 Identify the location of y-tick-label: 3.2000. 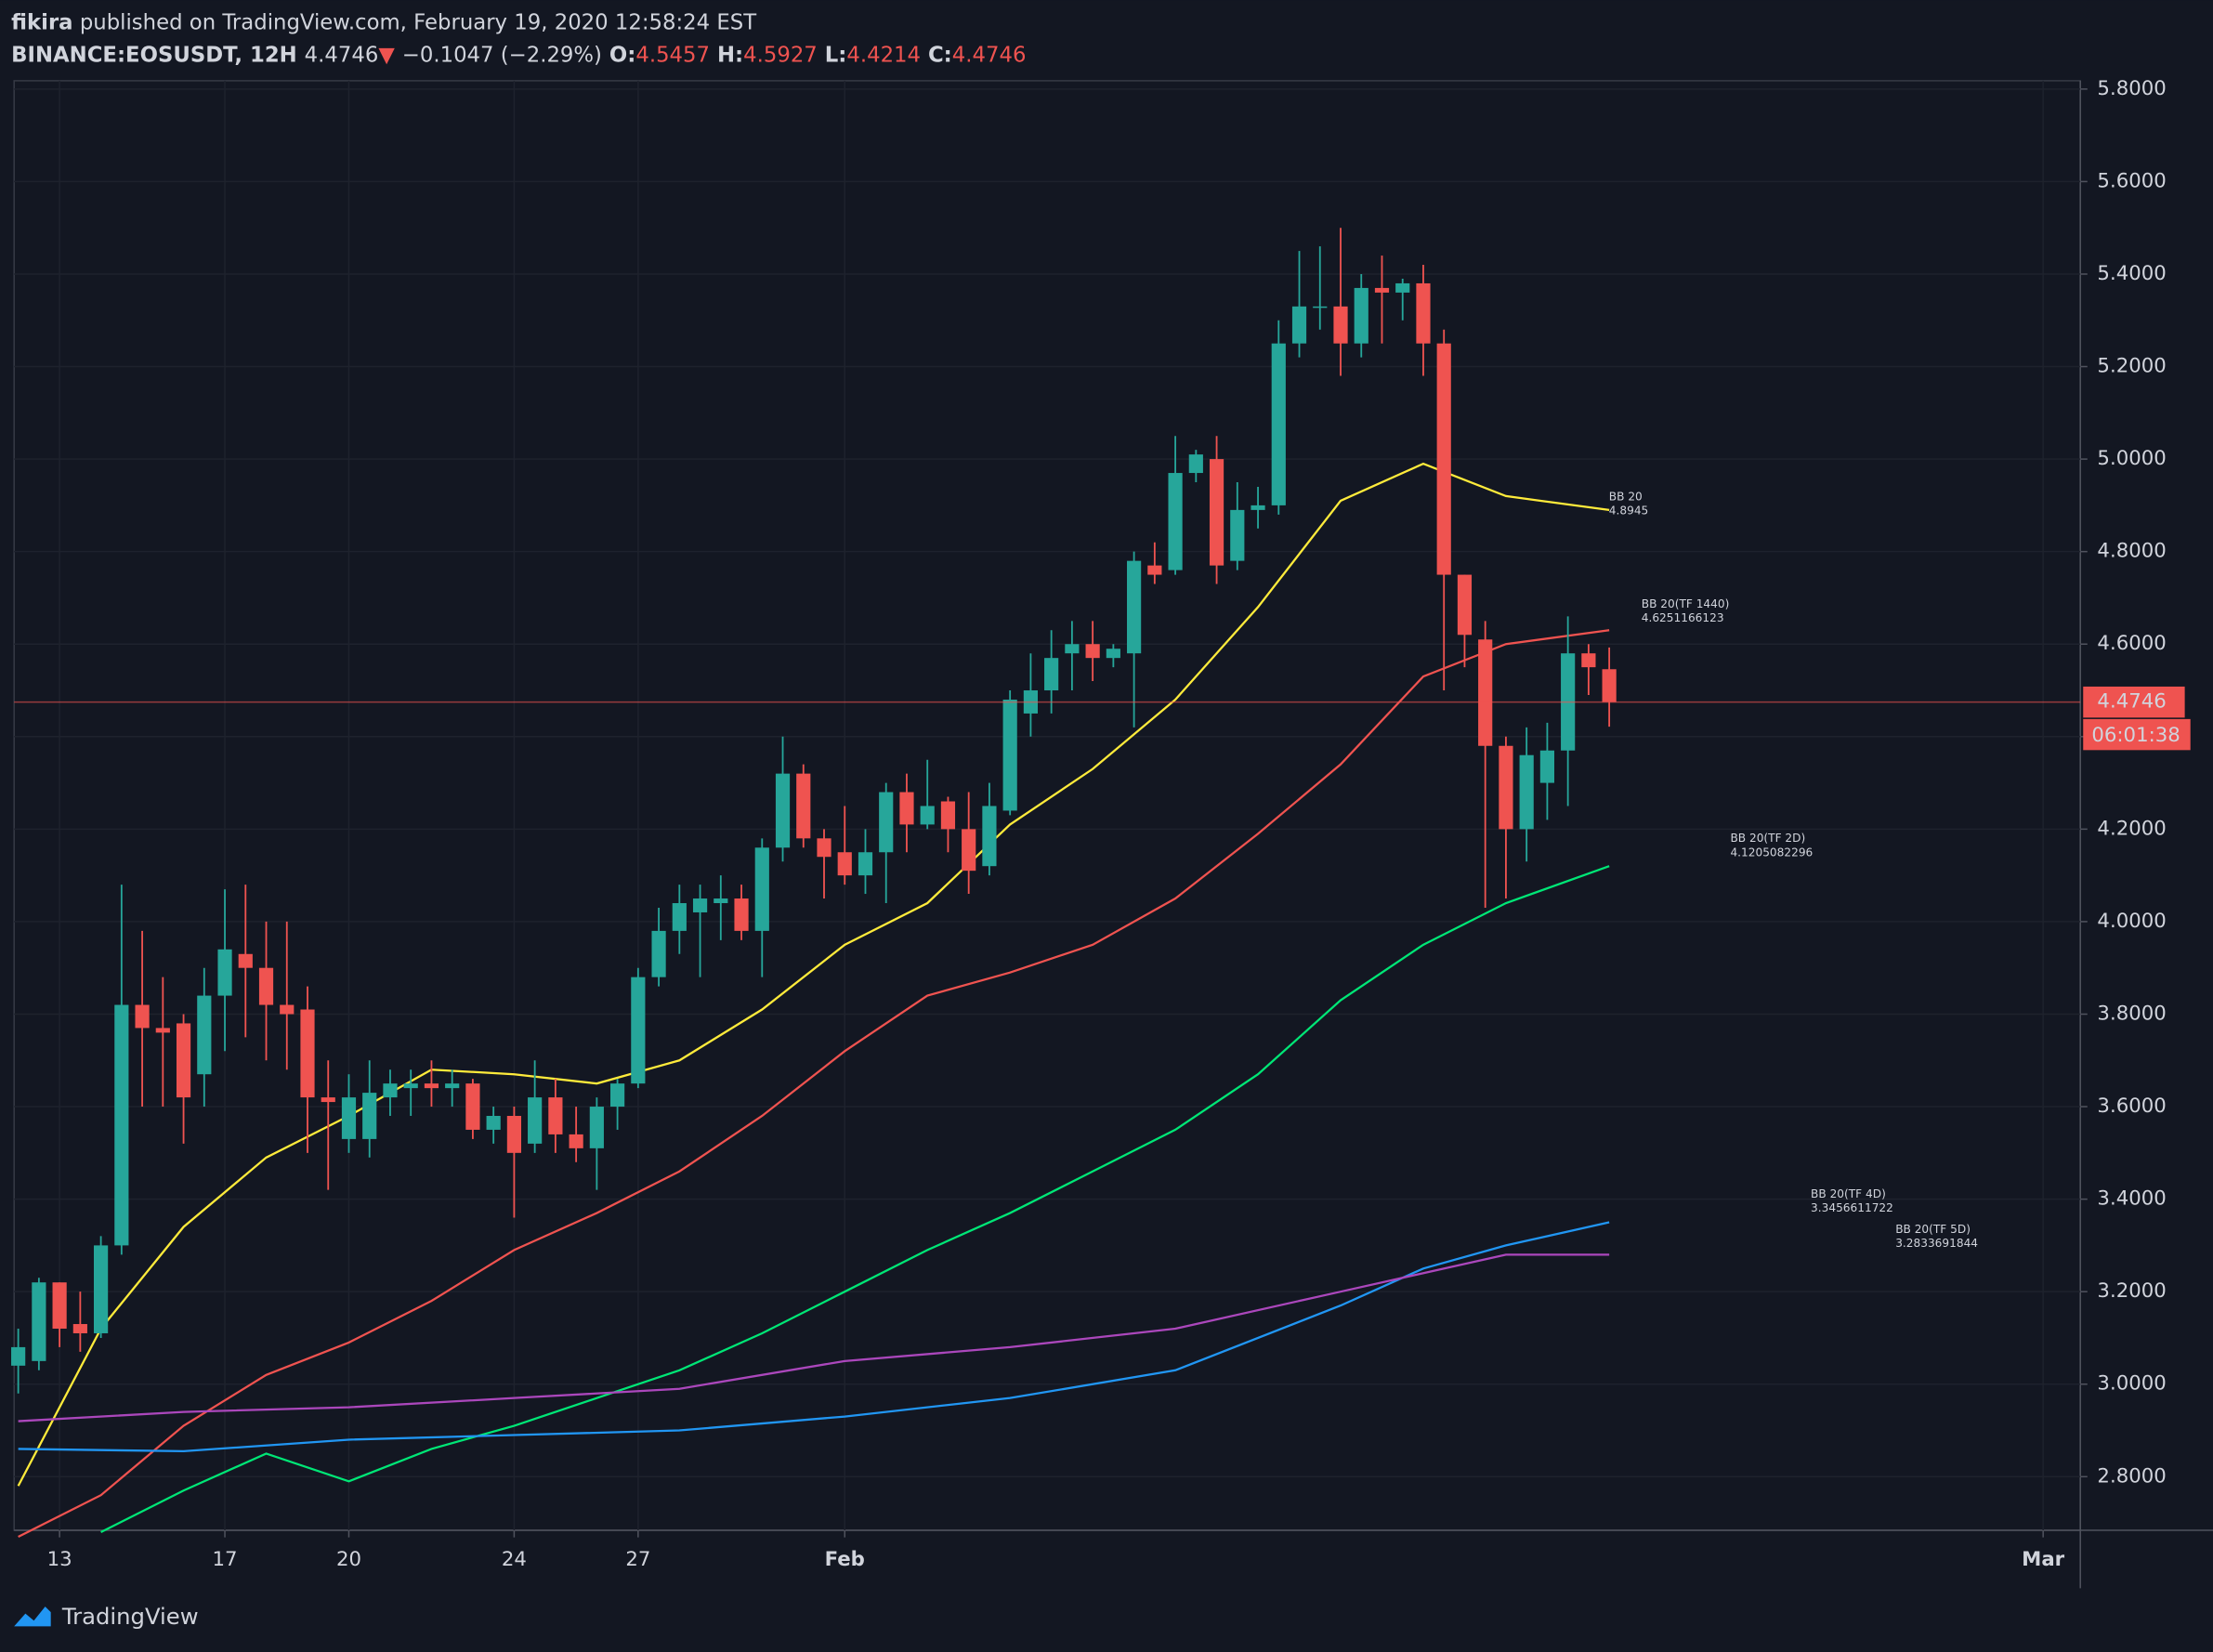
(2131, 1291).